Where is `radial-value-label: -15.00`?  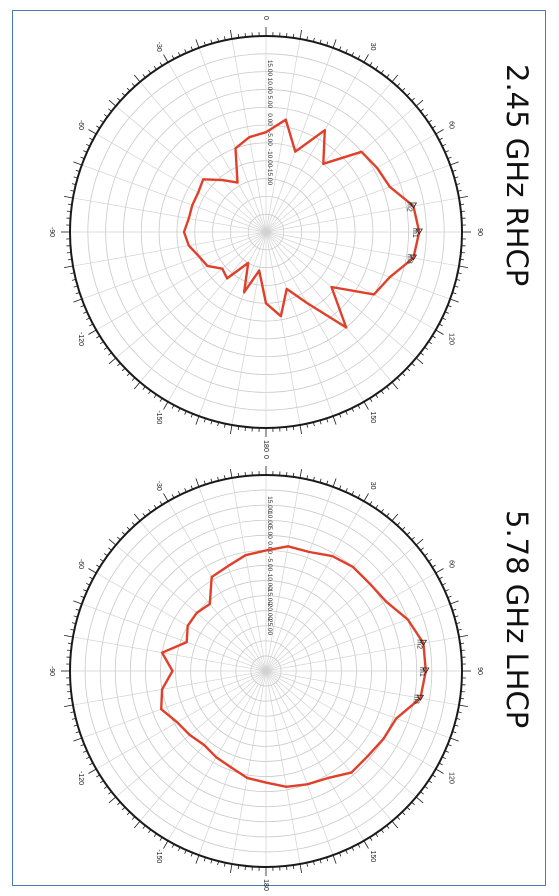 radial-value-label: -15.00 is located at coordinates (269, 176).